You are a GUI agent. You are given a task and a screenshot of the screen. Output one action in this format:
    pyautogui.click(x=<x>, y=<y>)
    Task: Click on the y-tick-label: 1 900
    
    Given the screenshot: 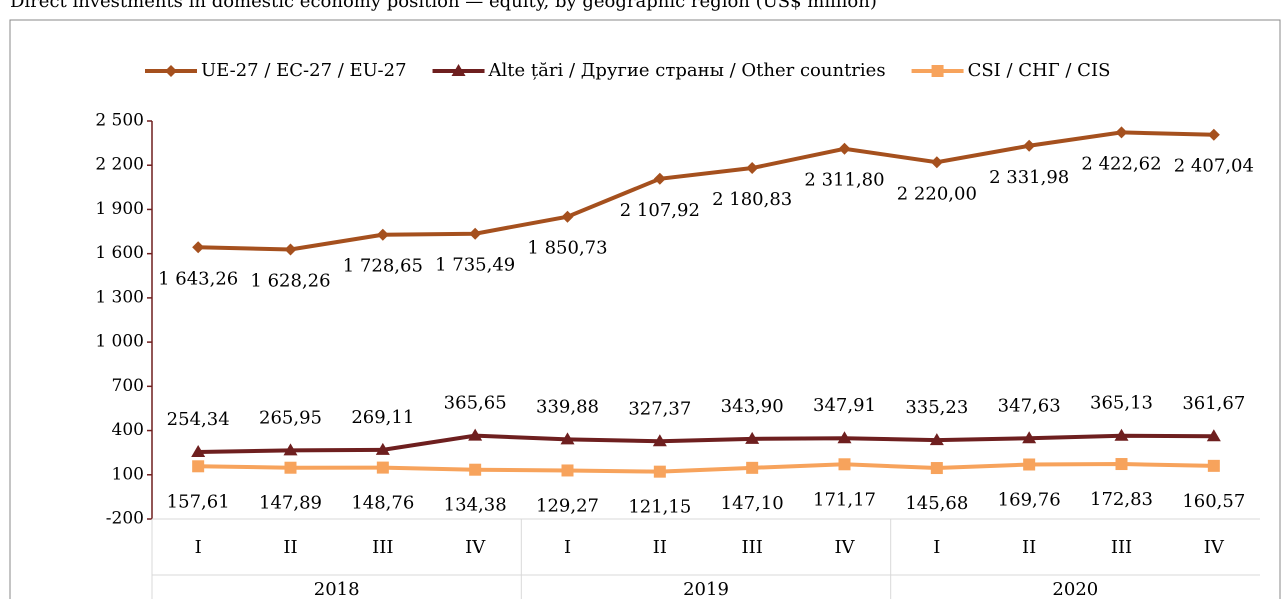 What is the action you would take?
    pyautogui.click(x=119, y=209)
    